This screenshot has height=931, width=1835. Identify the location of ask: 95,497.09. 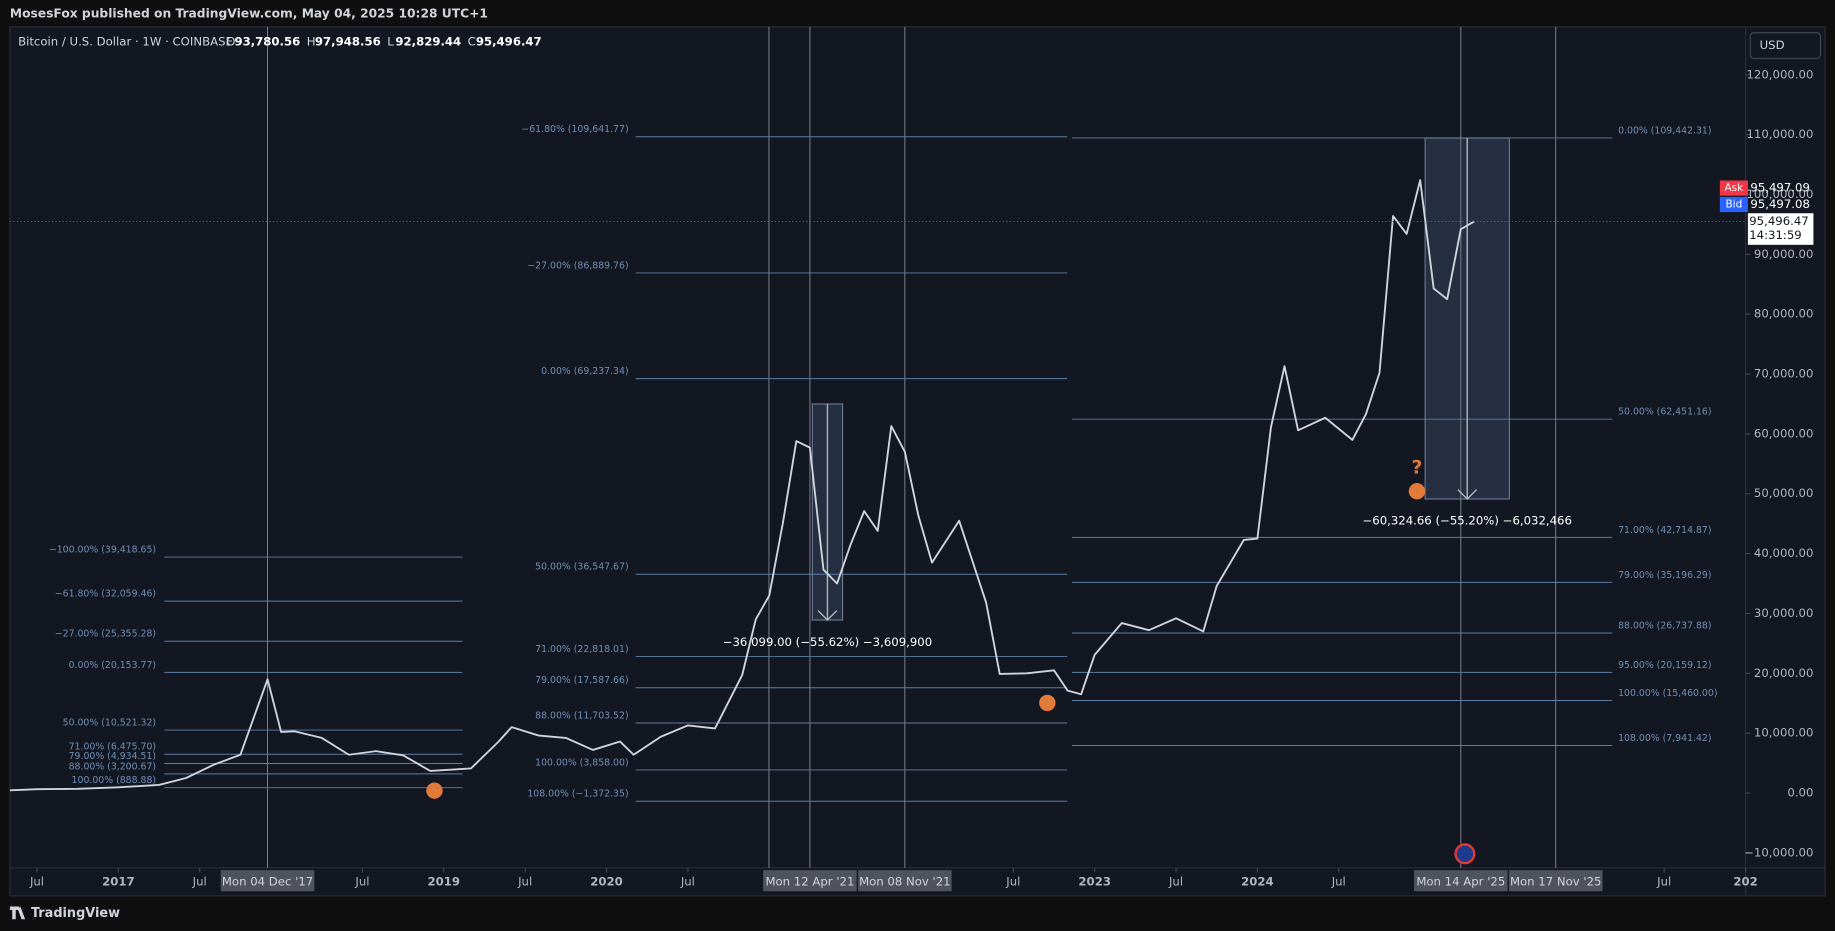
(1779, 188).